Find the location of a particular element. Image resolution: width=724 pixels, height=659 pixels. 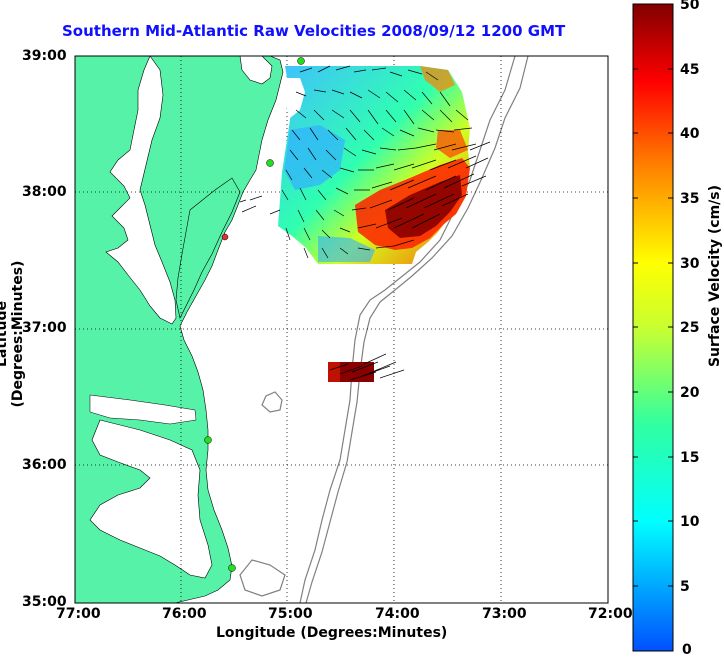

x-tick-label: 76:00 is located at coordinates (184, 614).